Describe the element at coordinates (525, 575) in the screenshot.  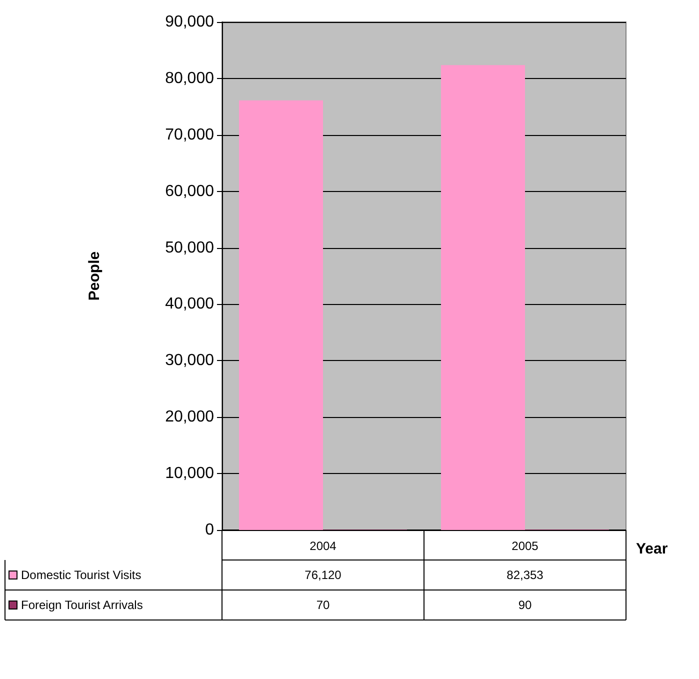
I see `data-label: 82,353` at that location.